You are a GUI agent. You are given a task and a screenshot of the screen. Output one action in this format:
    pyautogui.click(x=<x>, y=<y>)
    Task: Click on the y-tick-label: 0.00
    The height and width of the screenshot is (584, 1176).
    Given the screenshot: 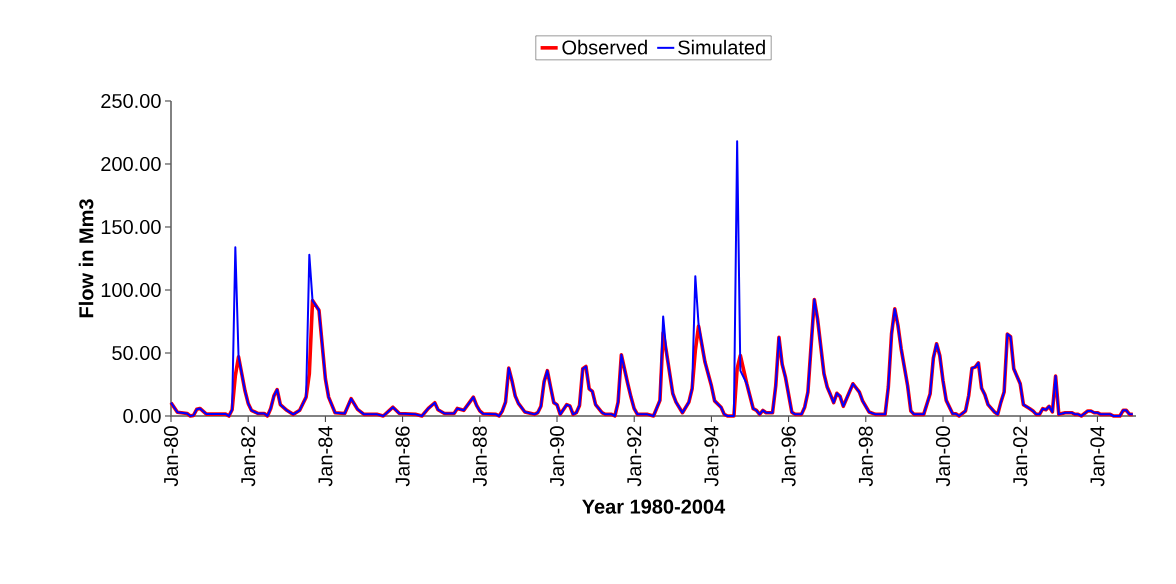 What is the action you would take?
    pyautogui.click(x=142, y=416)
    